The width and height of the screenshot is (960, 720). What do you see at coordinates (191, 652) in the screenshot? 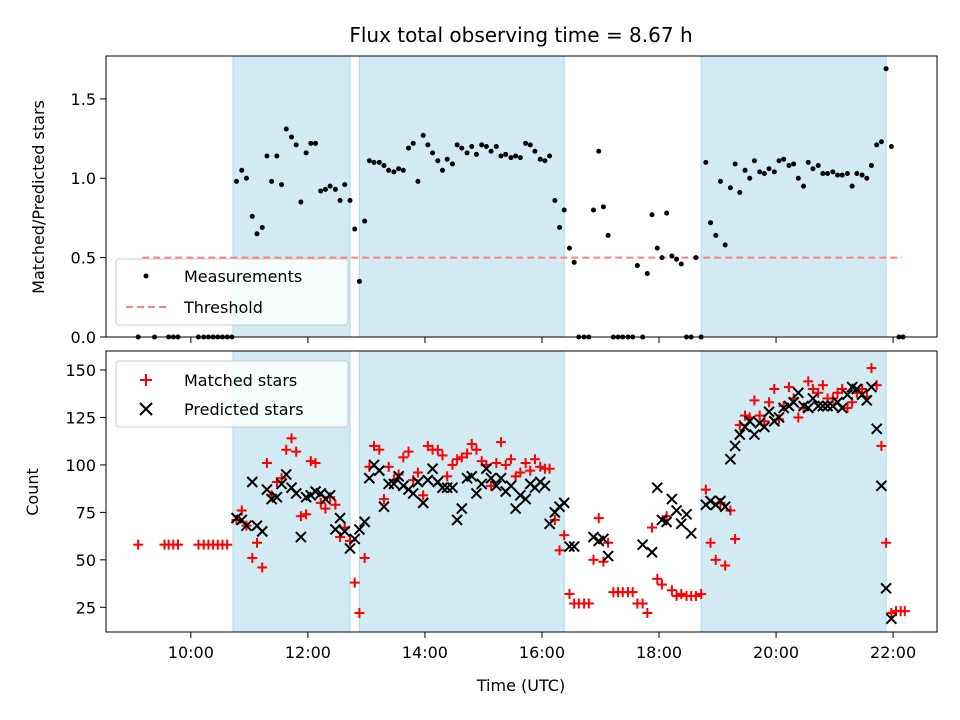
I see `count-xtick-label: 10:00` at bounding box center [191, 652].